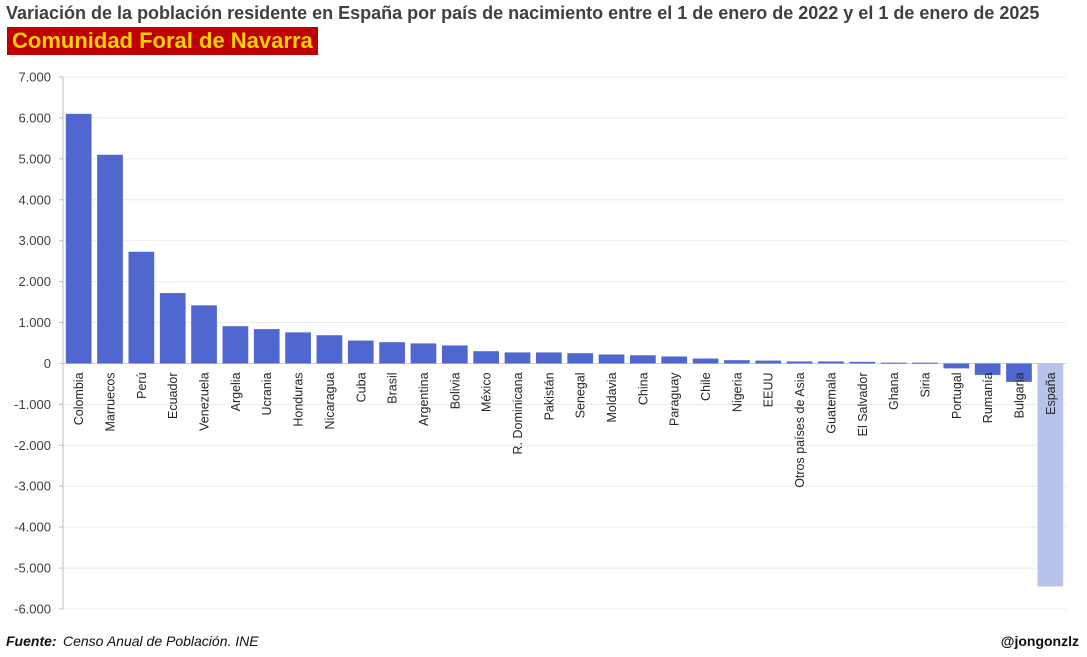 This screenshot has height=657, width=1087. Describe the element at coordinates (894, 391) in the screenshot. I see `x-tick-label: Ghana` at that location.